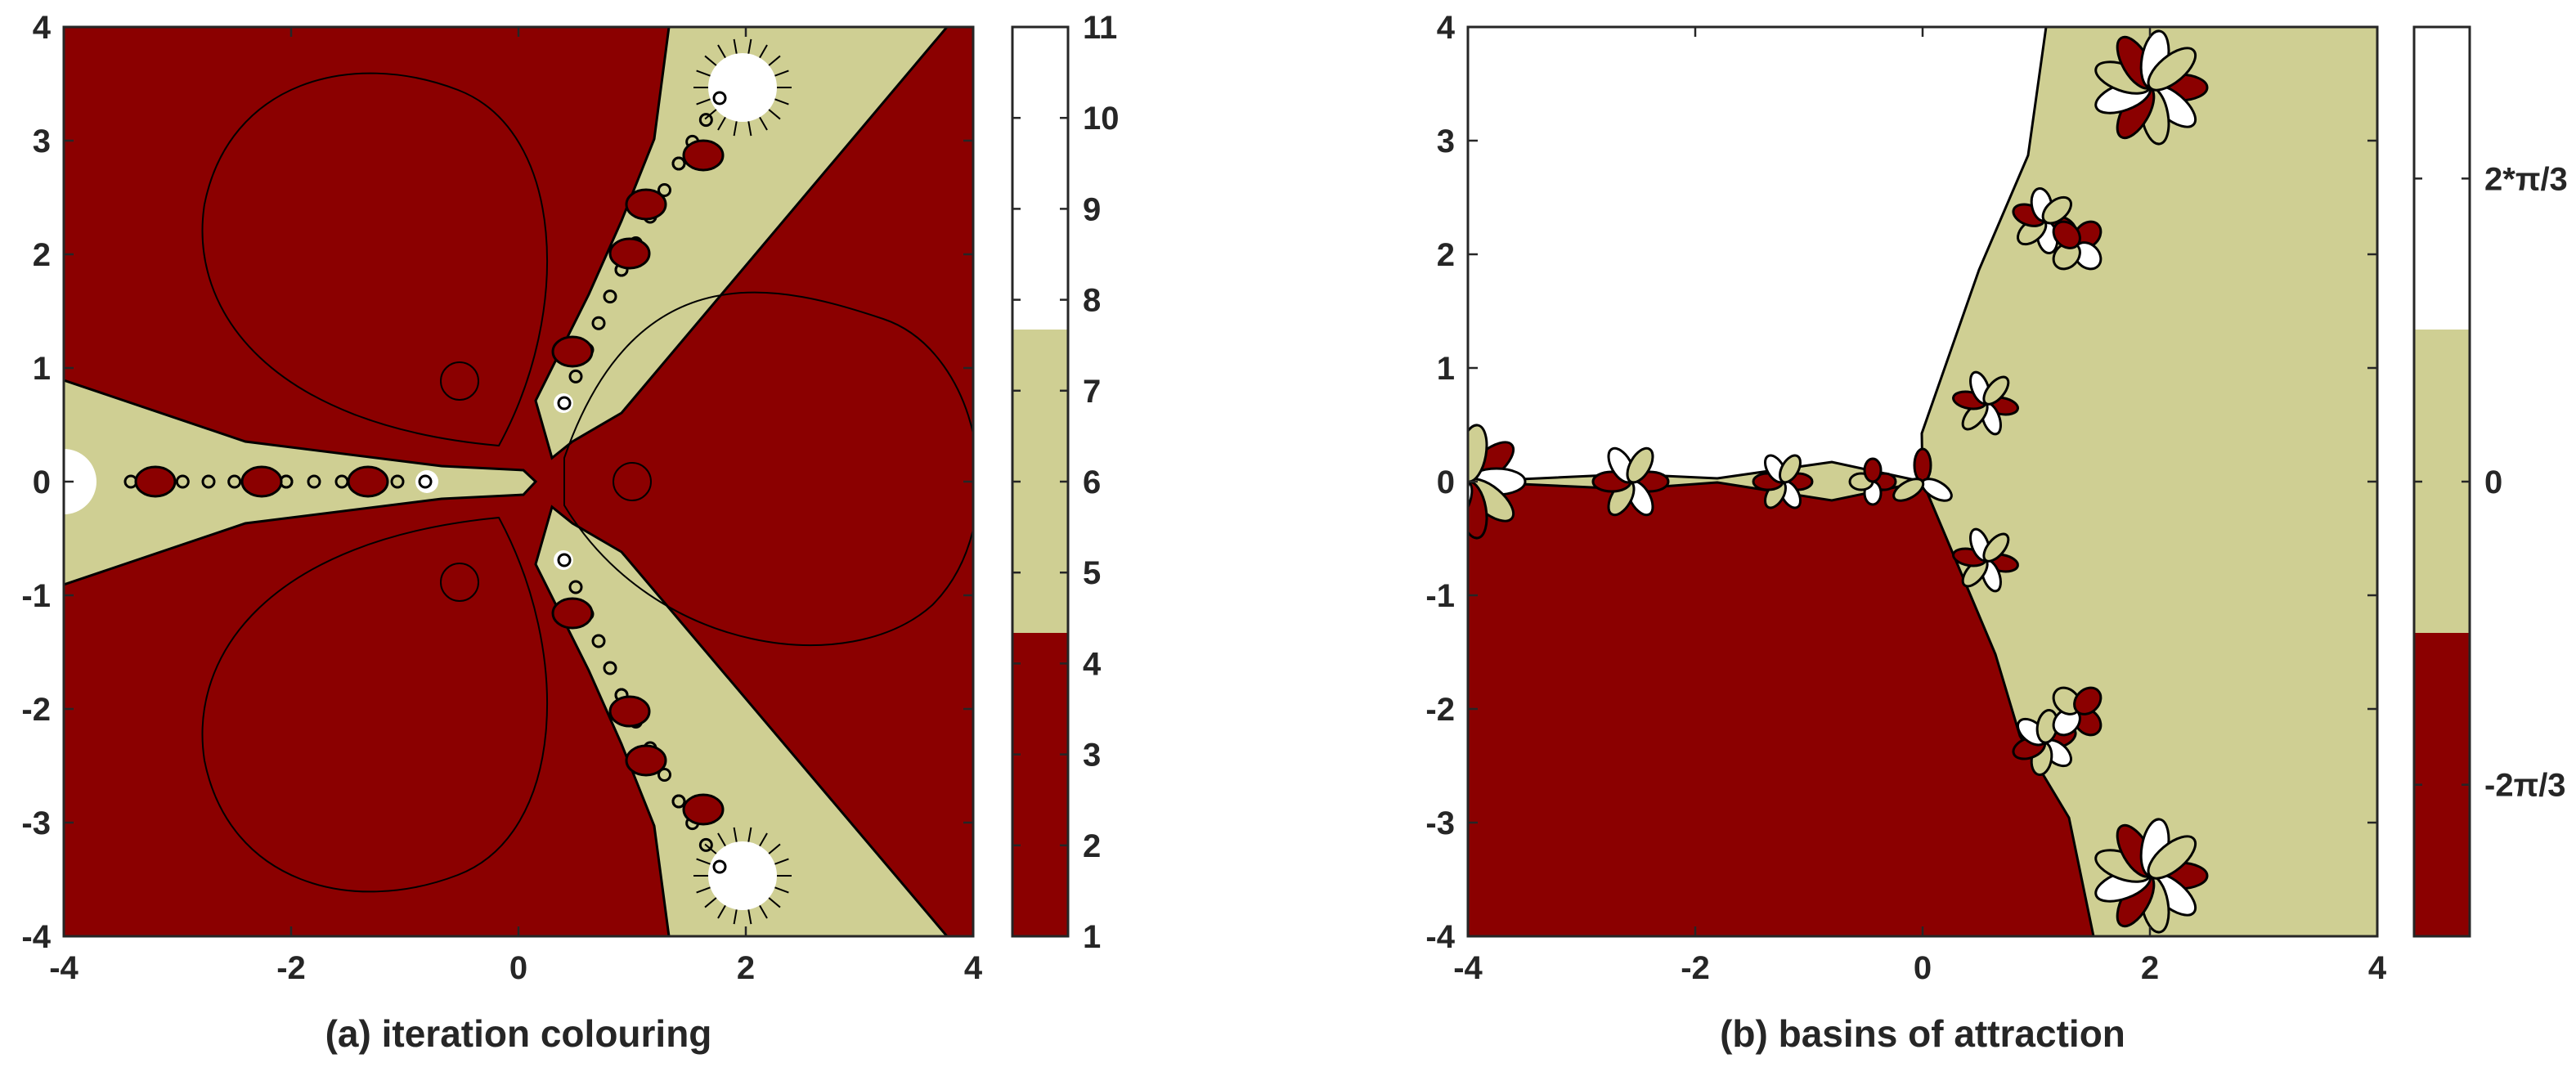  Describe the element at coordinates (1092, 756) in the screenshot. I see `colorbar-tick-label: 3` at that location.